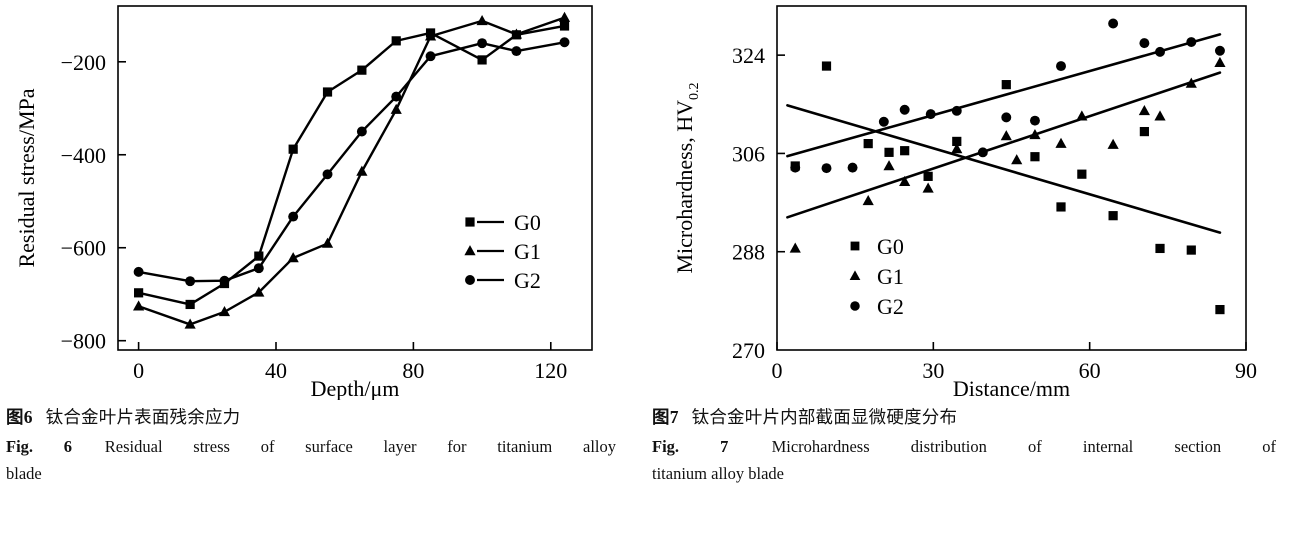 This screenshot has height=541, width=1294. I want to click on series-G2, so click(1005, 96).